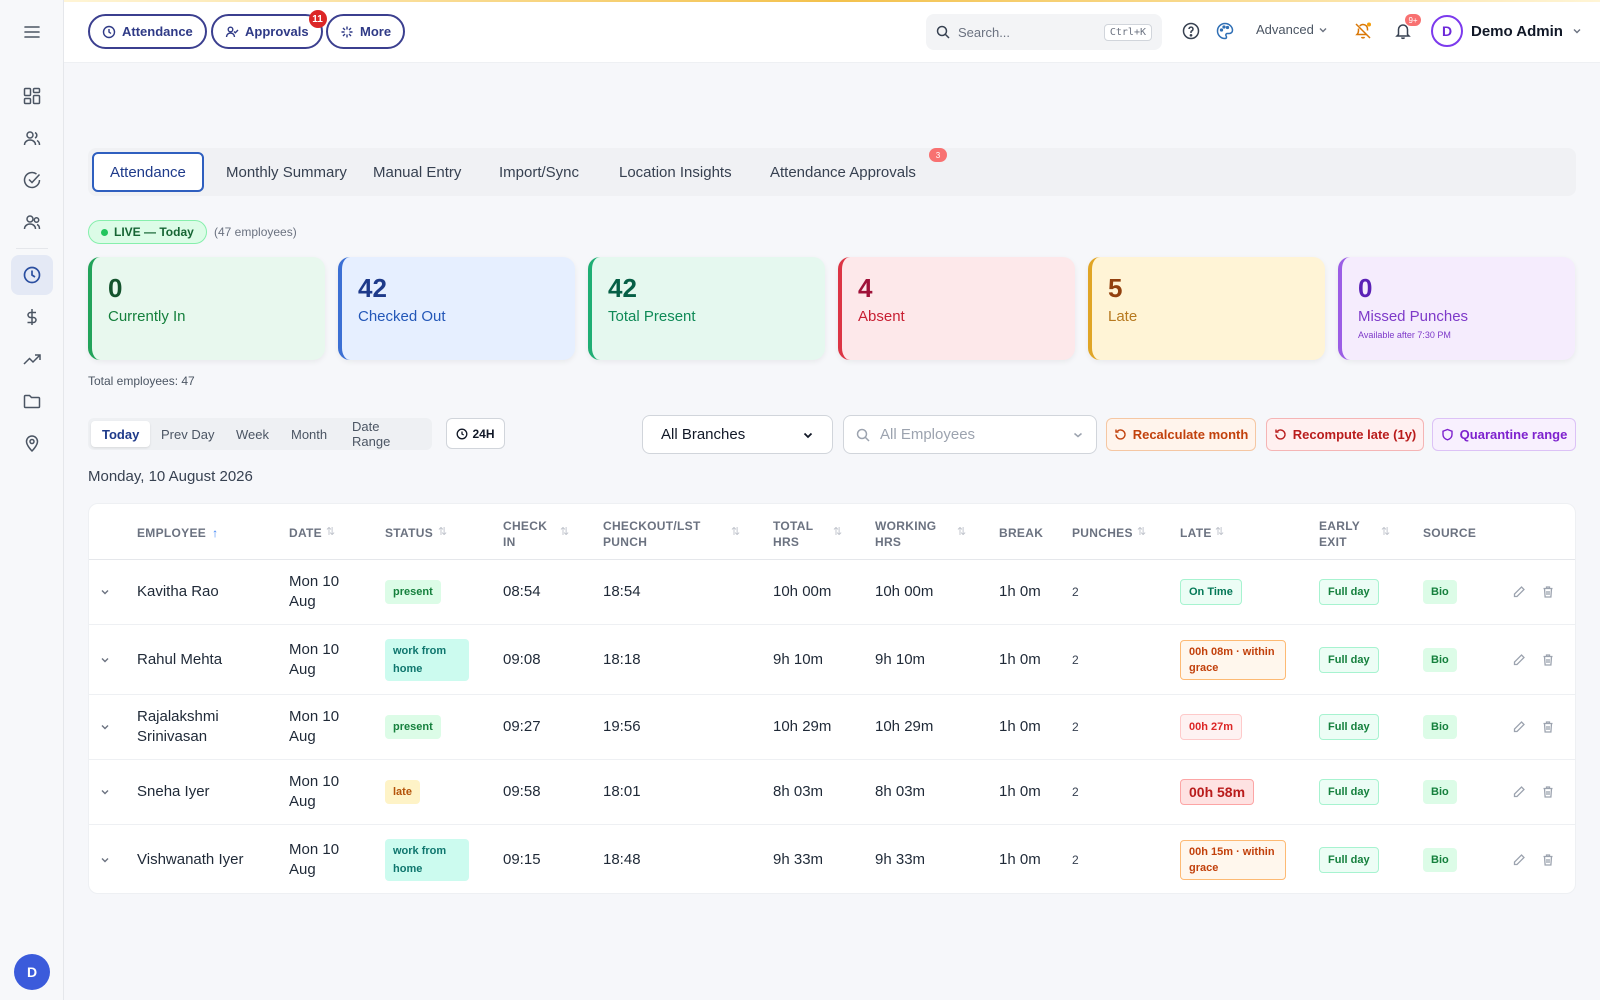 Image resolution: width=1600 pixels, height=1000 pixels. Describe the element at coordinates (147, 31) in the screenshot. I see `quick-attendance-button: Attendance` at that location.